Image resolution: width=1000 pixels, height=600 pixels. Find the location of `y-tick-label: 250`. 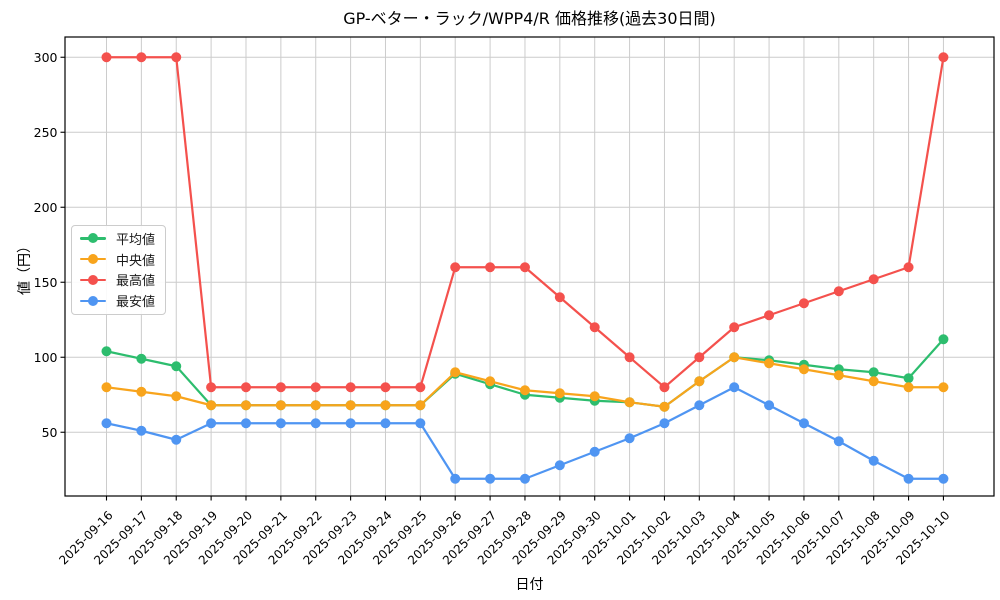

y-tick-label: 250 is located at coordinates (46, 132).